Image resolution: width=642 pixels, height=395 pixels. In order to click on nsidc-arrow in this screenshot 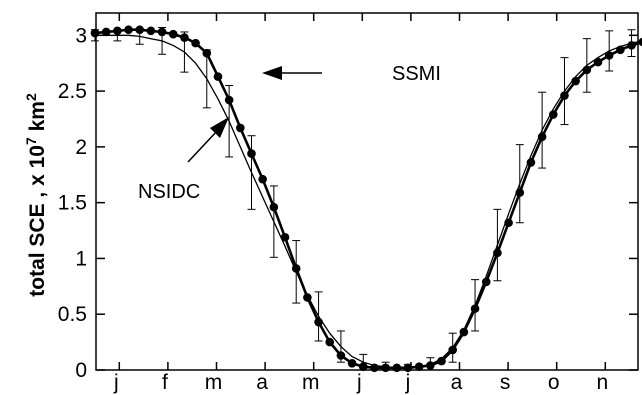, I will do `click(208, 140)`.